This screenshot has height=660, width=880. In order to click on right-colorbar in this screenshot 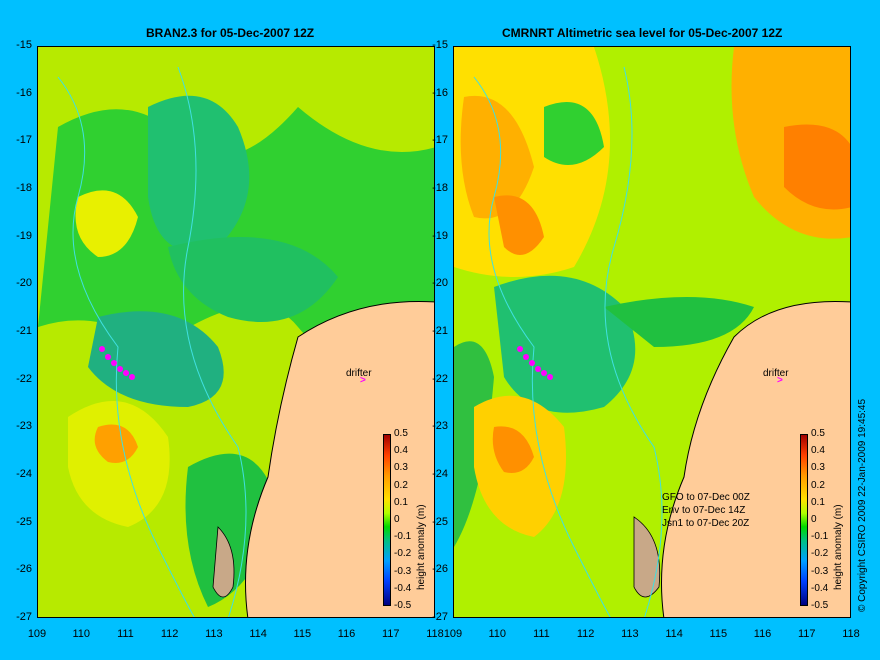, I will do `click(804, 520)`.